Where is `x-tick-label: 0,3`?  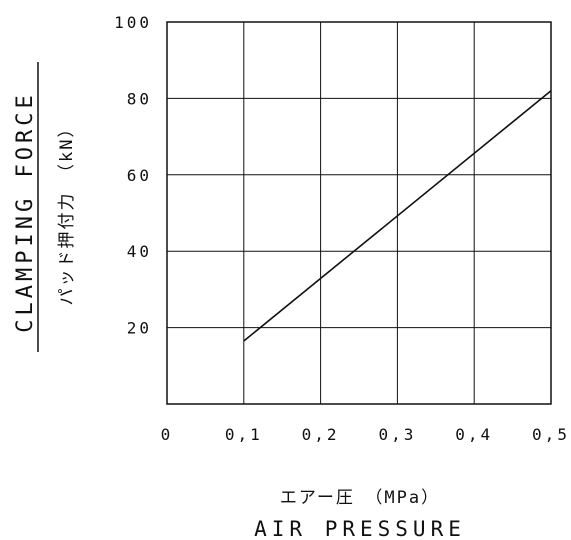 x-tick-label: 0,3 is located at coordinates (397, 434).